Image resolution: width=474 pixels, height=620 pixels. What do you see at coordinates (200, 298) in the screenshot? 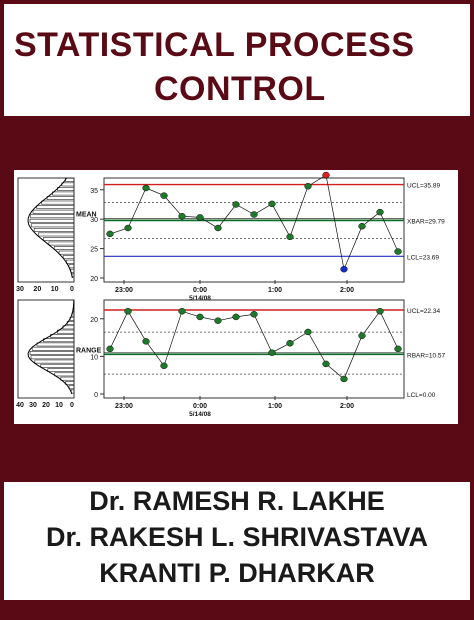
I see `mean-x-date-label: 5/14/08` at bounding box center [200, 298].